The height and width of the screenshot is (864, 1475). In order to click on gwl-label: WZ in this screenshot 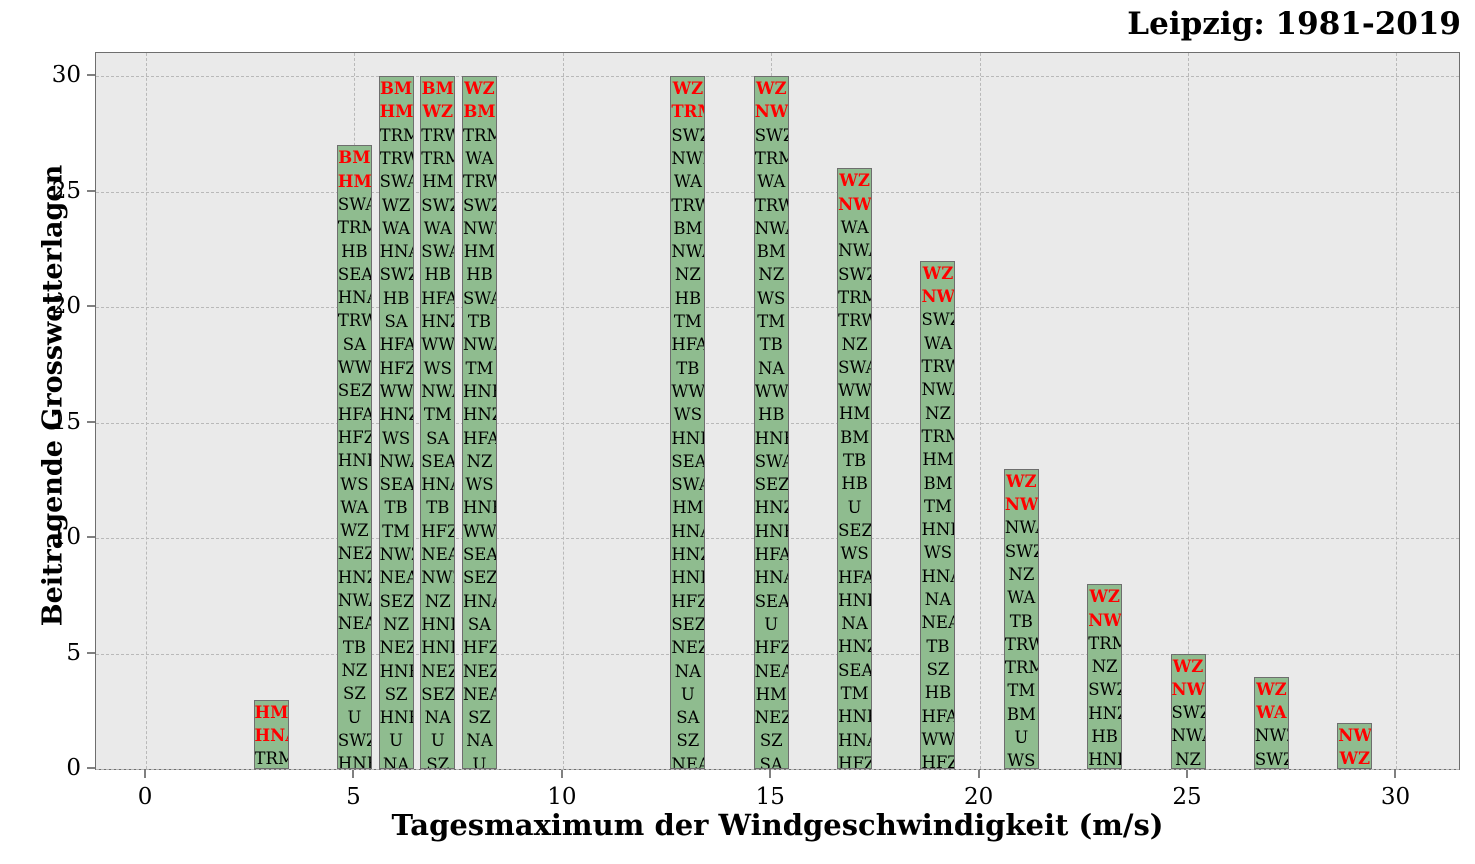, I will do `click(396, 205)`.